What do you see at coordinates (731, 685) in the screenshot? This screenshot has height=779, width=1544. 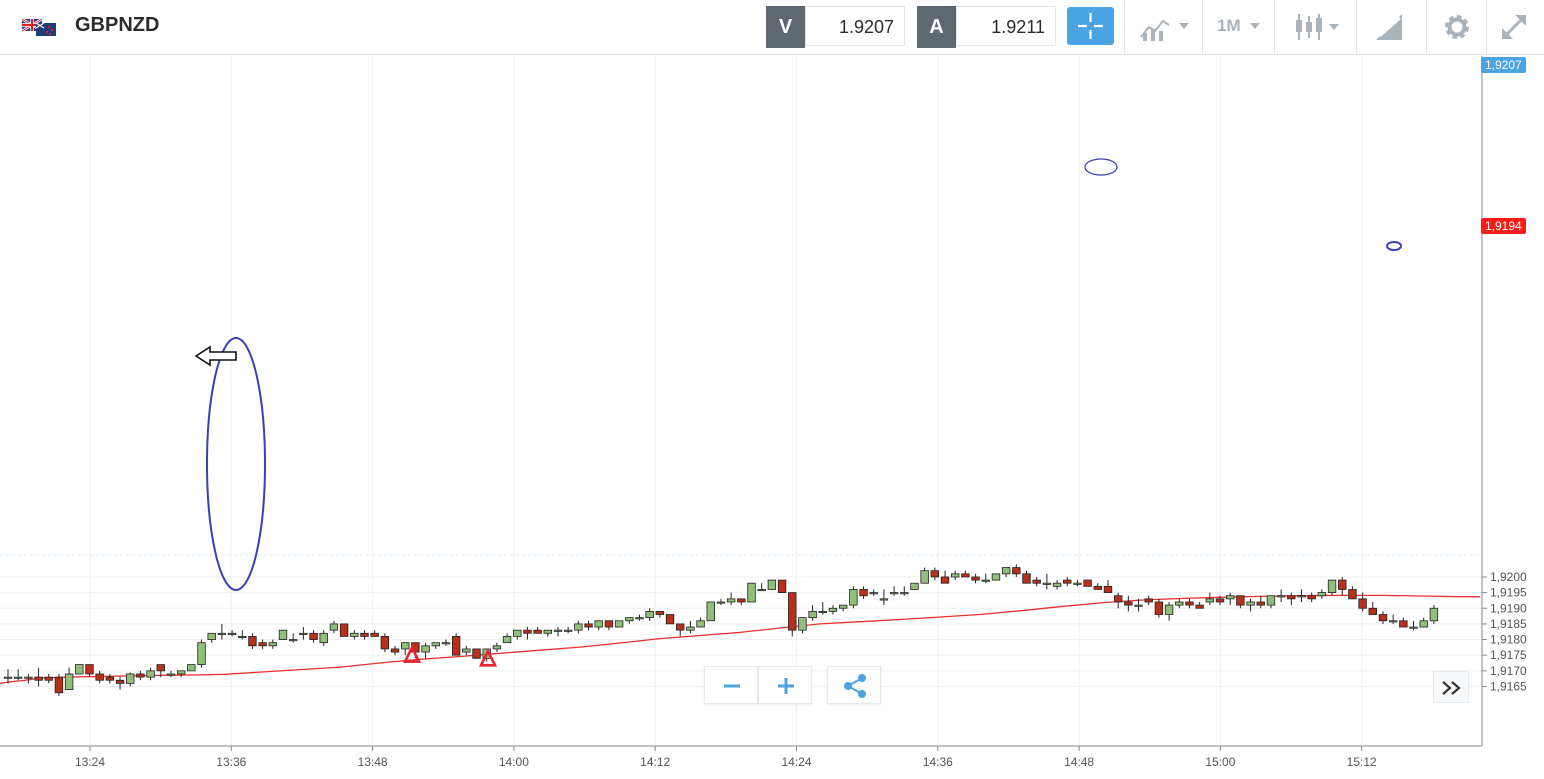 I see `zoom-out-button` at bounding box center [731, 685].